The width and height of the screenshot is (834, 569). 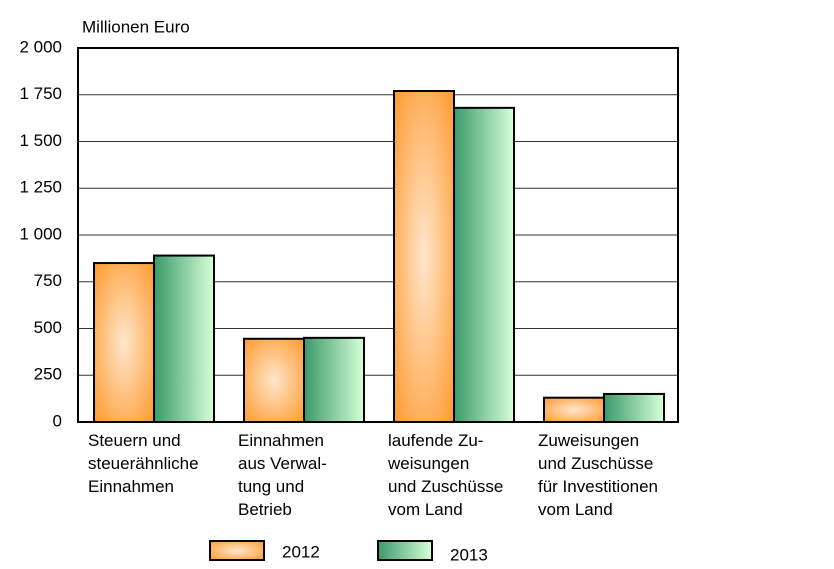 What do you see at coordinates (48, 327) in the screenshot?
I see `y-tick-label: 500` at bounding box center [48, 327].